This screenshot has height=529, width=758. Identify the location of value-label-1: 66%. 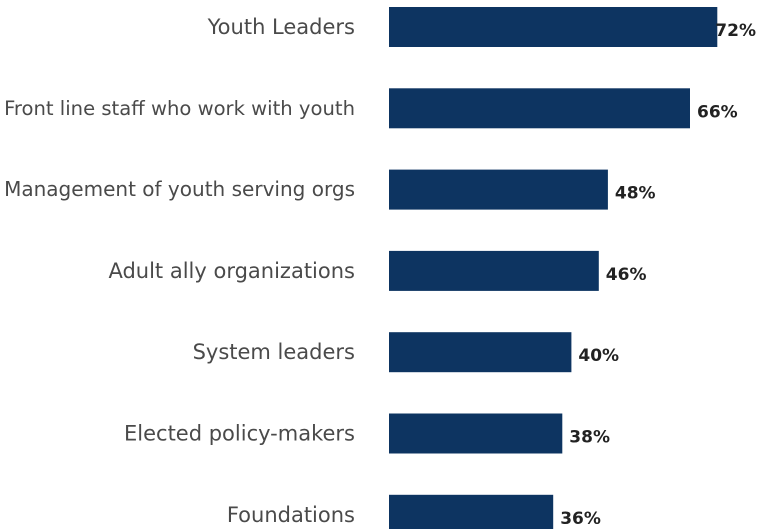
(717, 112).